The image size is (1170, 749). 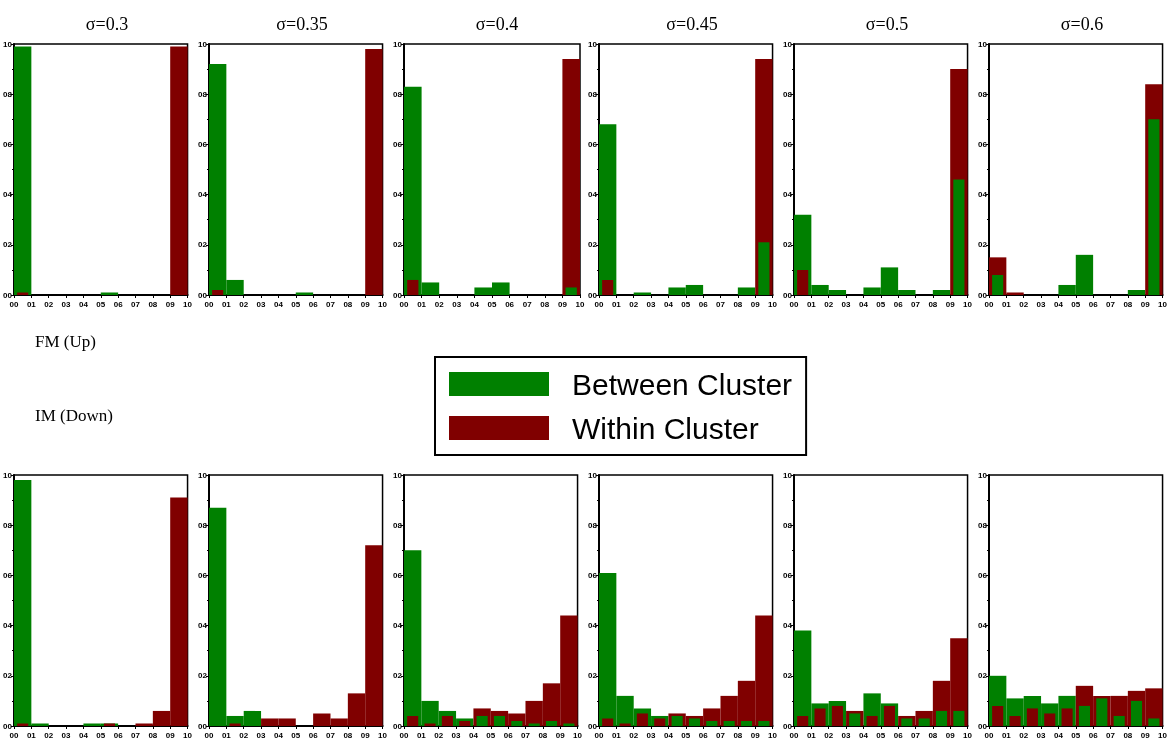 I want to click on chart-title: σ=0.3, so click(x=107, y=24).